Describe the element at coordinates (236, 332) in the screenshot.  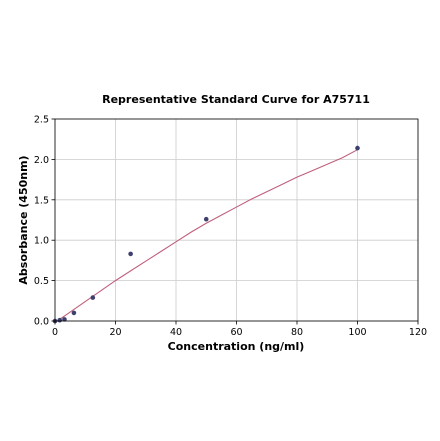
I see `x-tick-label: 60` at that location.